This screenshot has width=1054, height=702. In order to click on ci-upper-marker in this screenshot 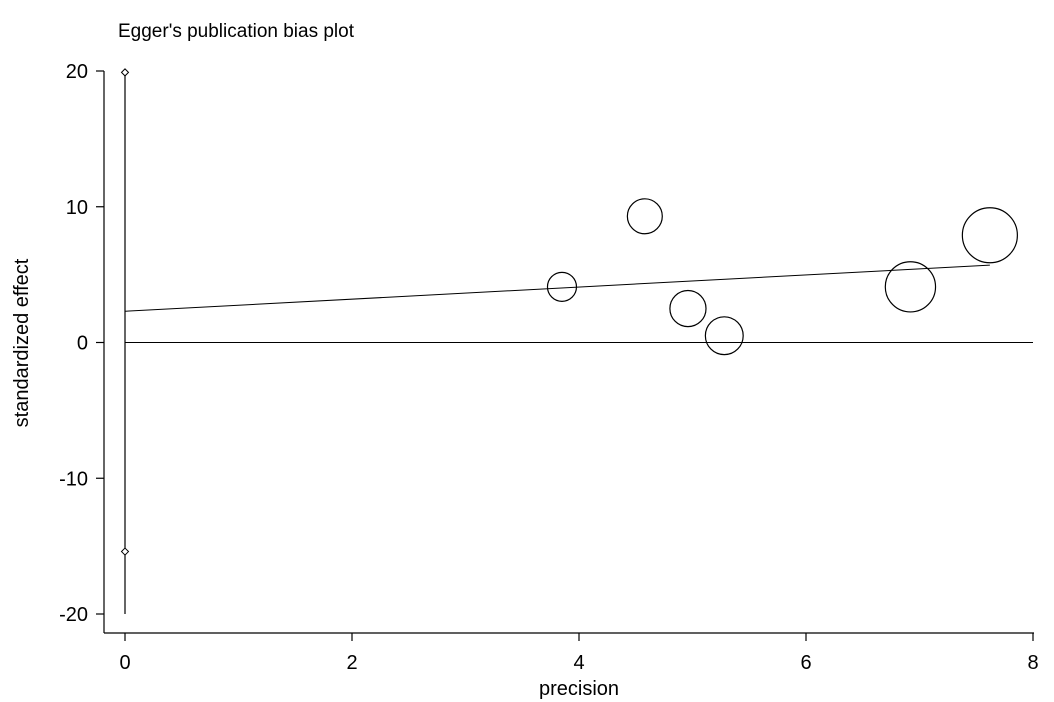, I will do `click(125, 72)`.